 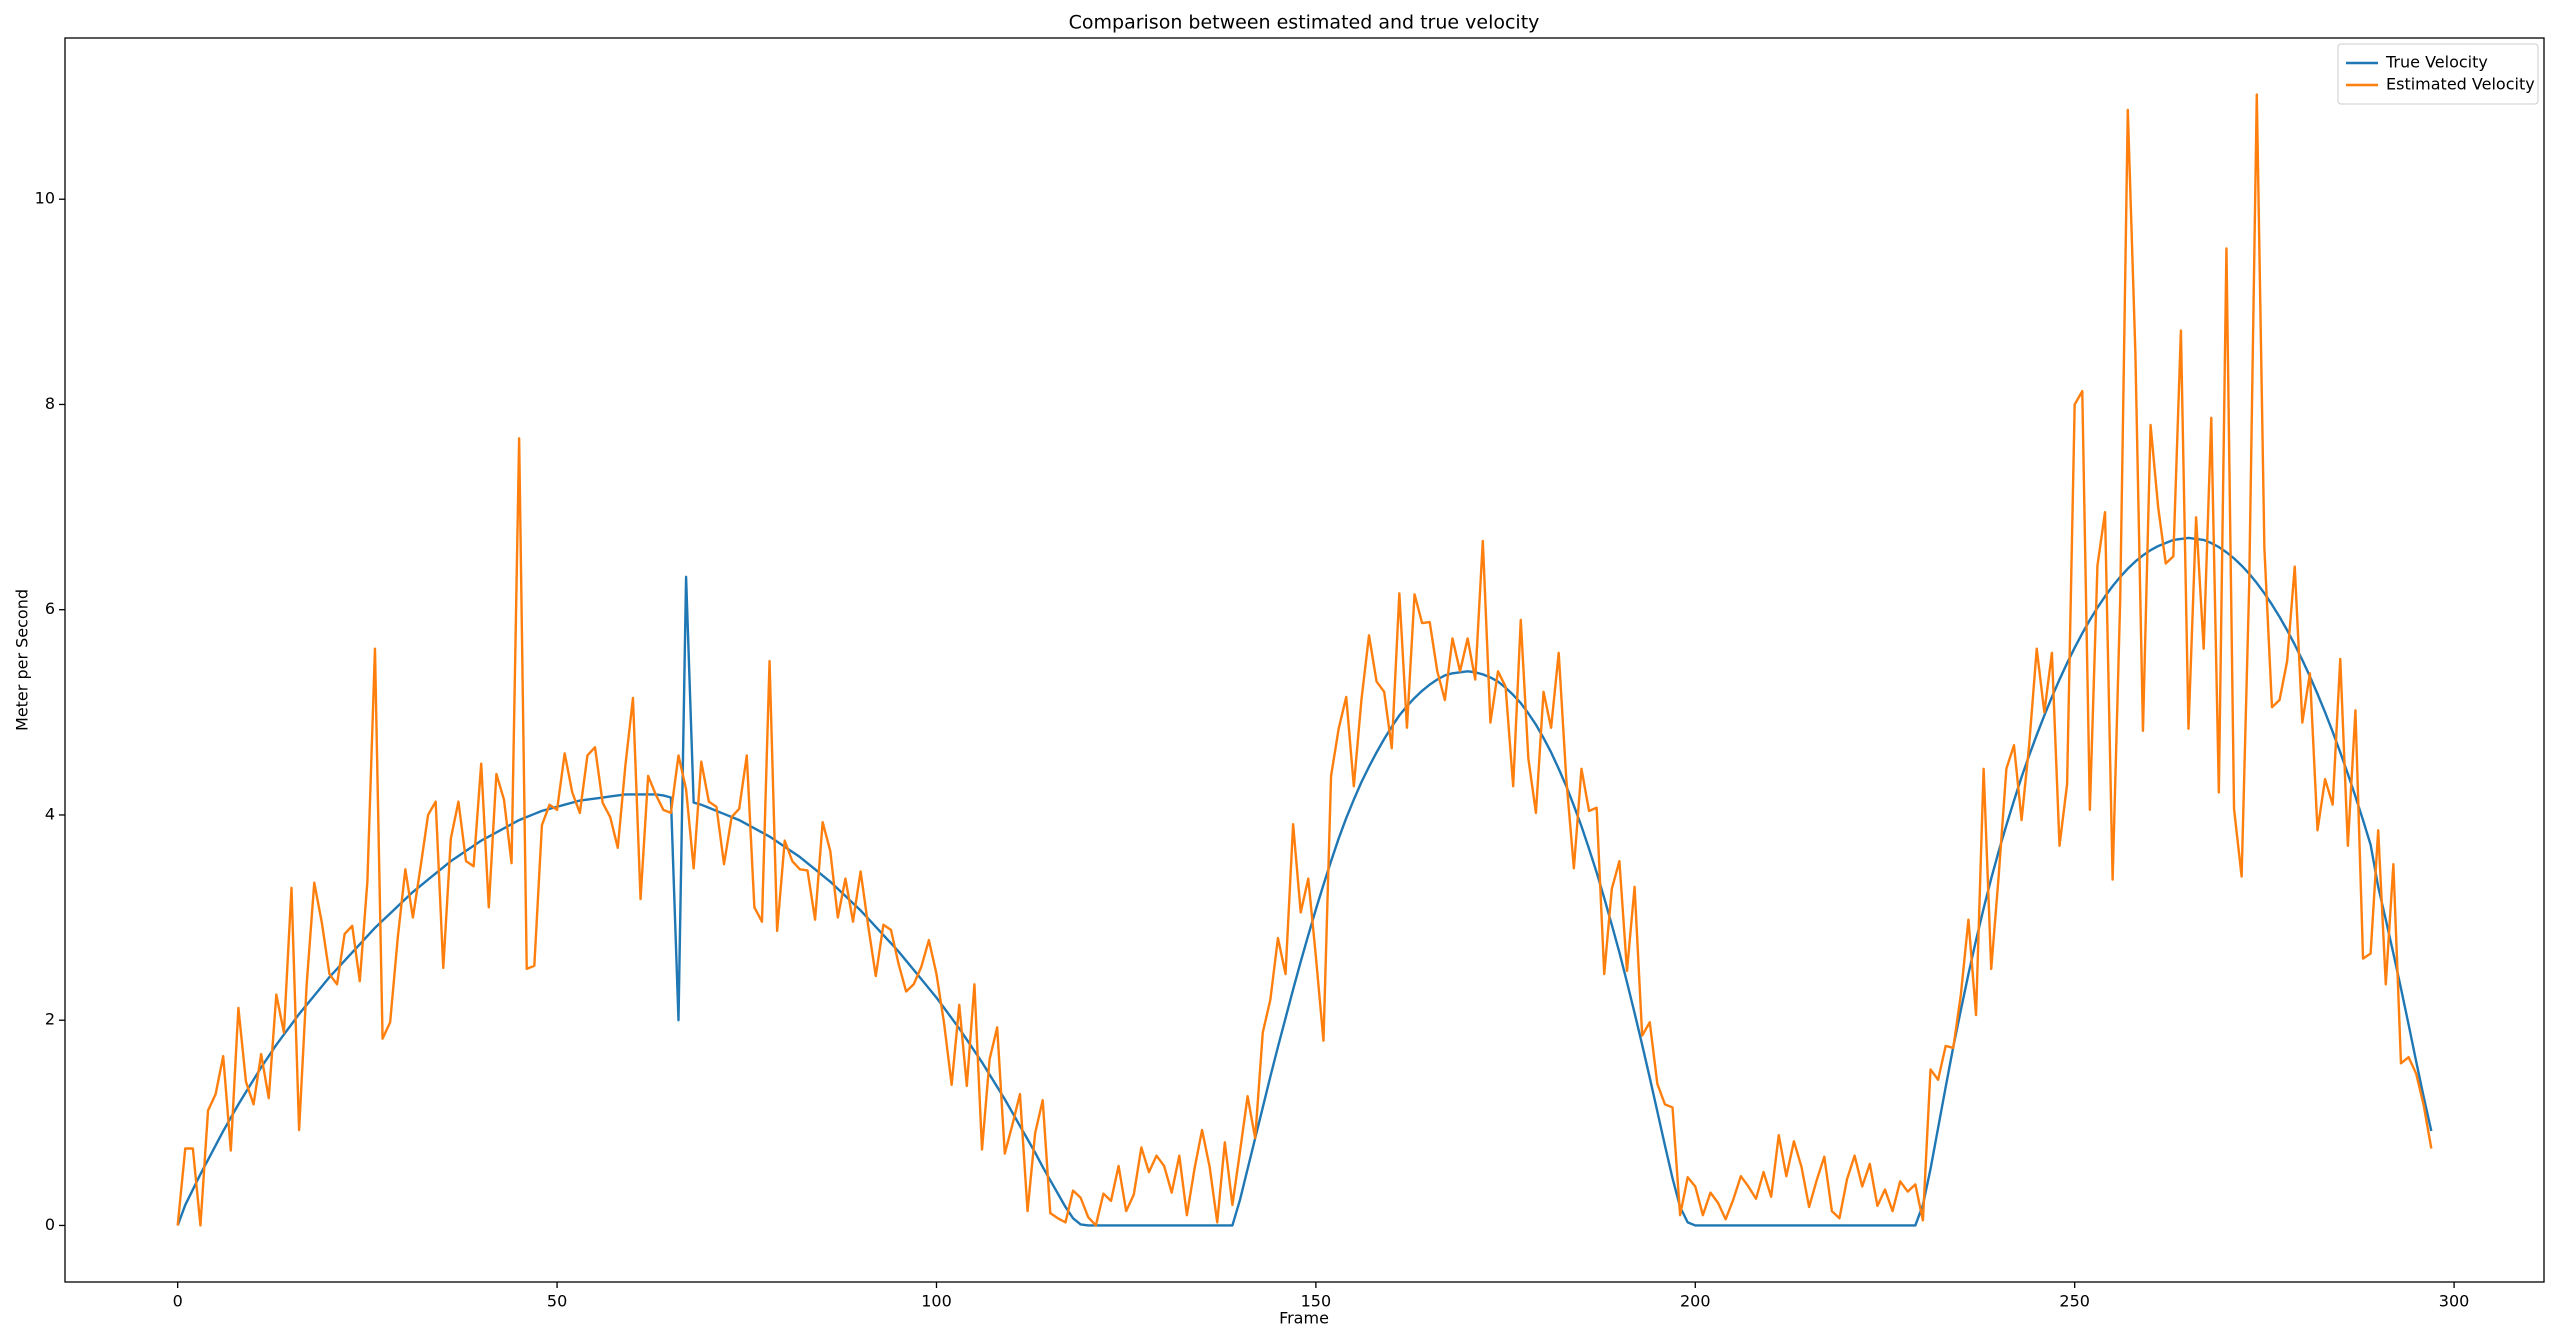 I want to click on x-tick-label: 150, so click(x=1316, y=1301).